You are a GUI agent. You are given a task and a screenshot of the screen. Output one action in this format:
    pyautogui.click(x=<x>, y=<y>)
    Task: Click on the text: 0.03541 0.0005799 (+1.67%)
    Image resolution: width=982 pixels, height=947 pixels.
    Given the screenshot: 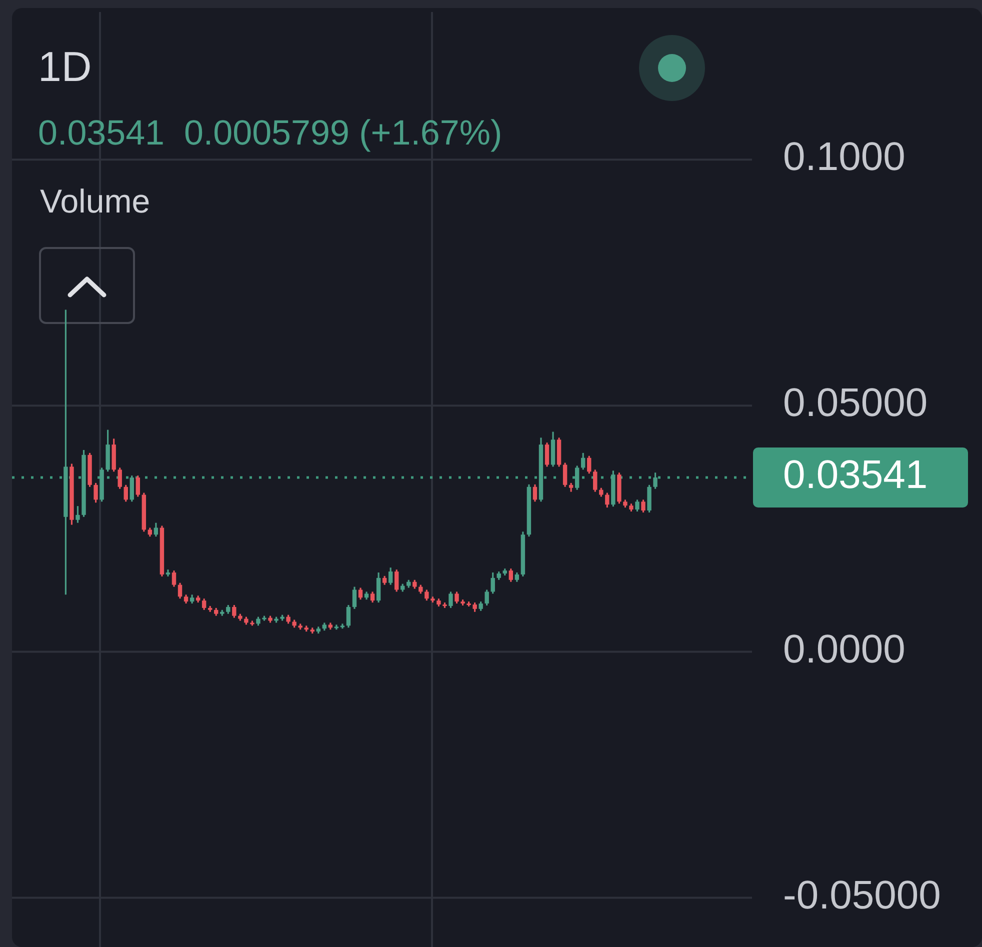 What is the action you would take?
    pyautogui.click(x=270, y=132)
    